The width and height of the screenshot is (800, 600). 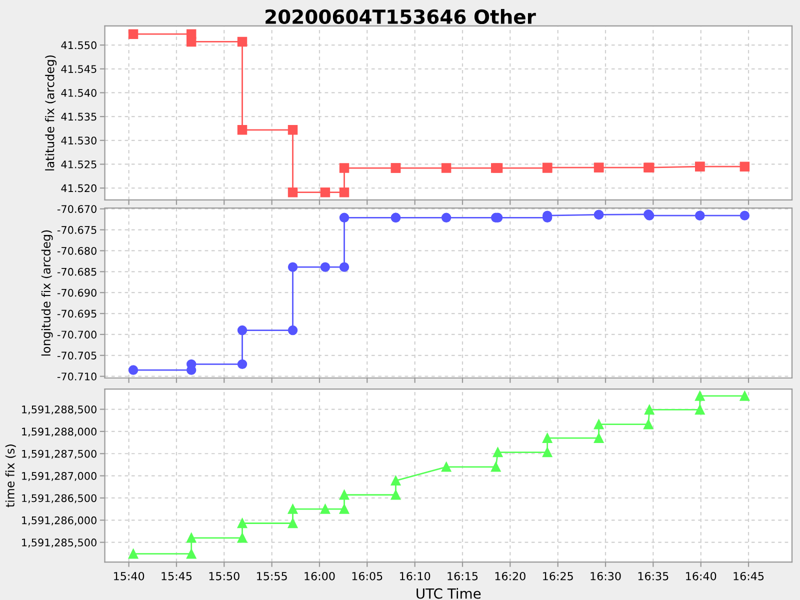 I want to click on y-tick-label: -70.685, so click(x=76, y=272).